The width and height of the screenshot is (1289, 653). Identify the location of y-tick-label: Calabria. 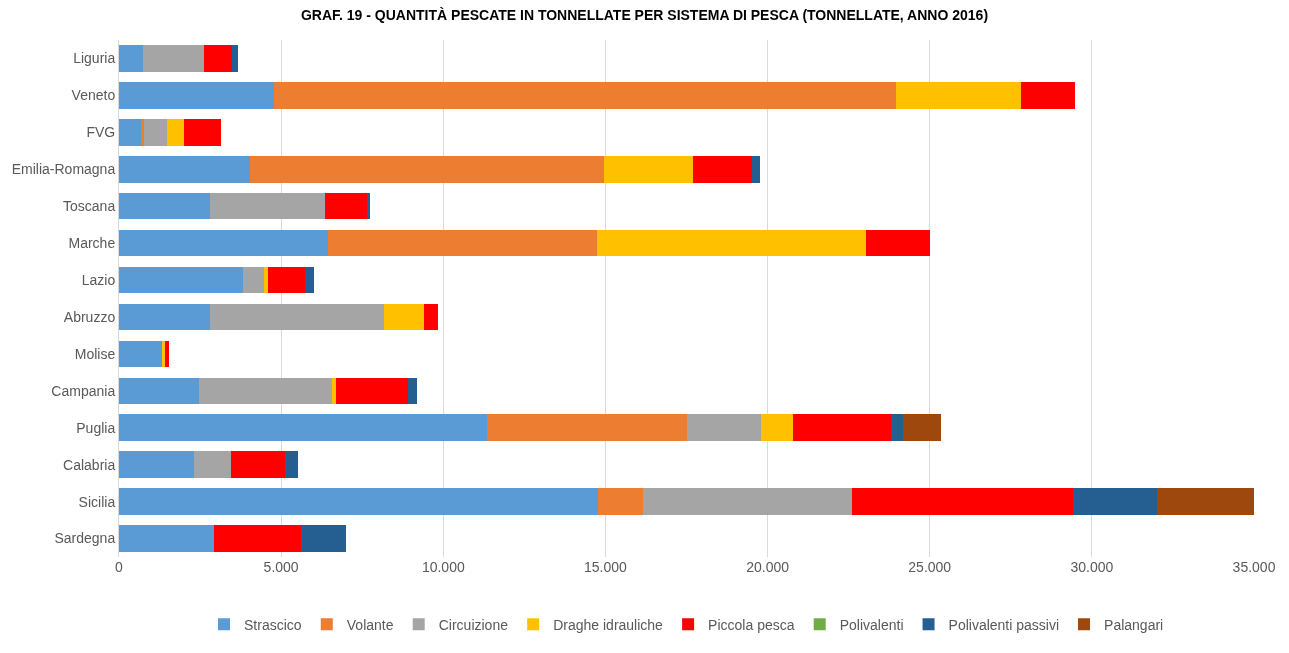
(89, 464).